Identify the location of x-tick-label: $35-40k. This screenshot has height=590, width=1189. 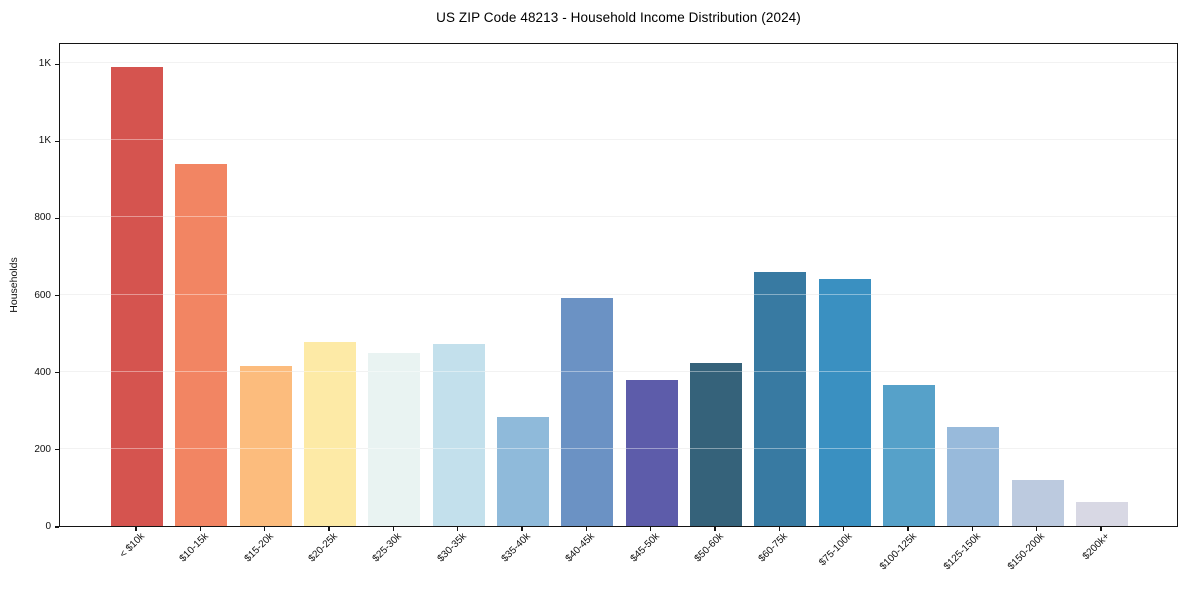
(516, 548).